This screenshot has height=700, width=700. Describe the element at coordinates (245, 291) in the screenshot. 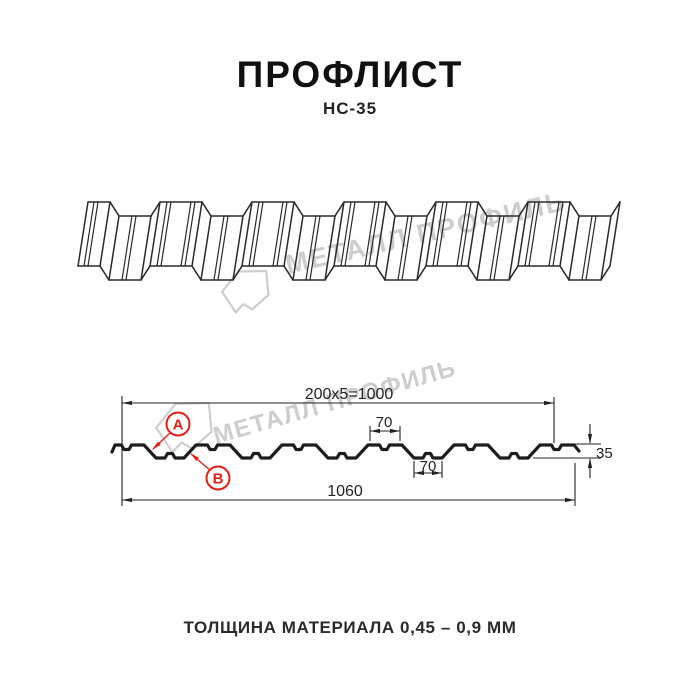

I see `metal-profil-logo-icon` at that location.